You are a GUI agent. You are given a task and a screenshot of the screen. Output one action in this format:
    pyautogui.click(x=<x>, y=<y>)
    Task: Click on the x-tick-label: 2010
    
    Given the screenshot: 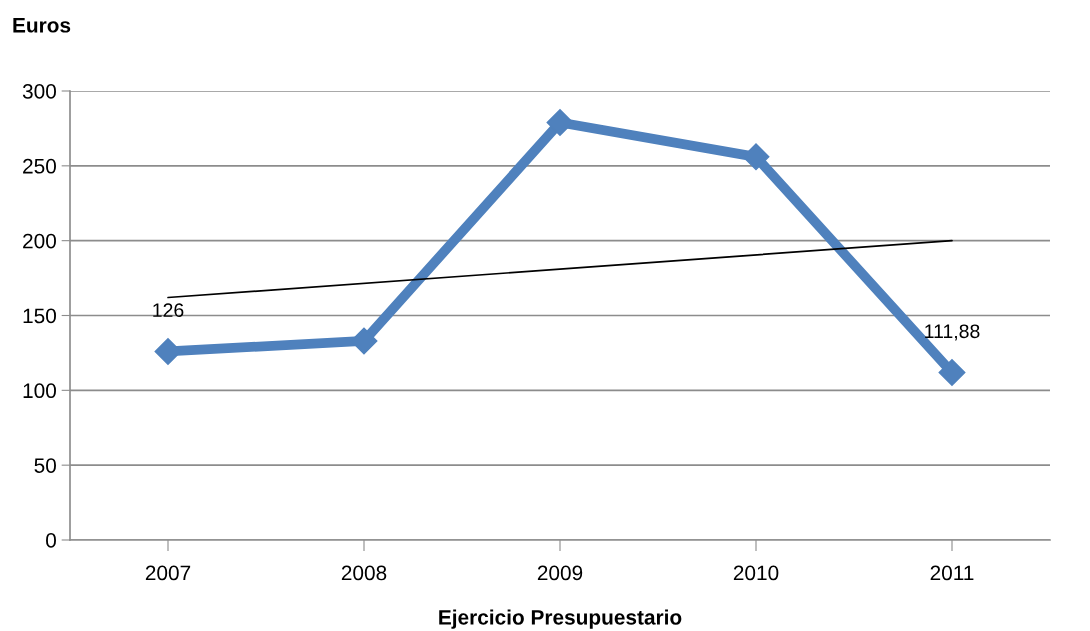 What is the action you would take?
    pyautogui.click(x=756, y=573)
    